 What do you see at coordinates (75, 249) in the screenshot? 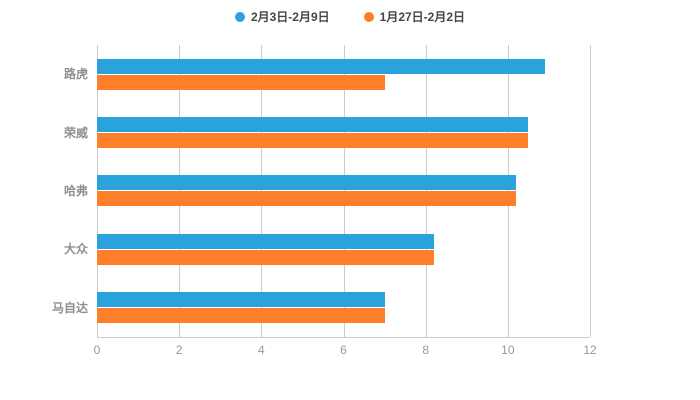
I see `y-category-label: 大众` at bounding box center [75, 249].